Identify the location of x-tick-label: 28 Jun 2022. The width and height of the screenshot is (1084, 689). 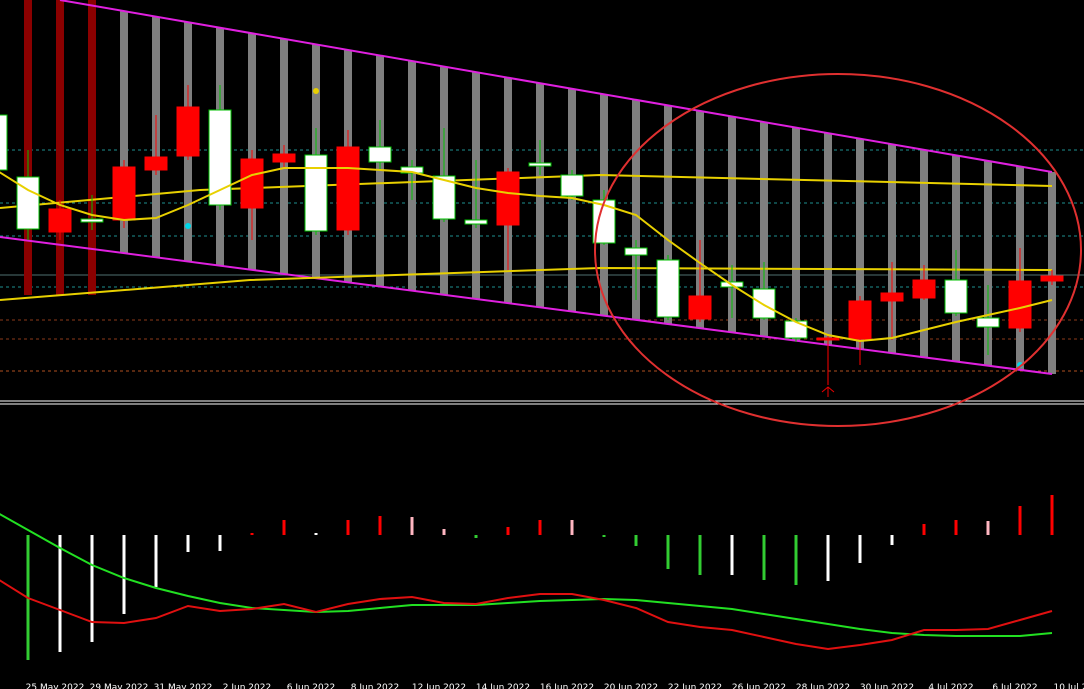
(823, 686).